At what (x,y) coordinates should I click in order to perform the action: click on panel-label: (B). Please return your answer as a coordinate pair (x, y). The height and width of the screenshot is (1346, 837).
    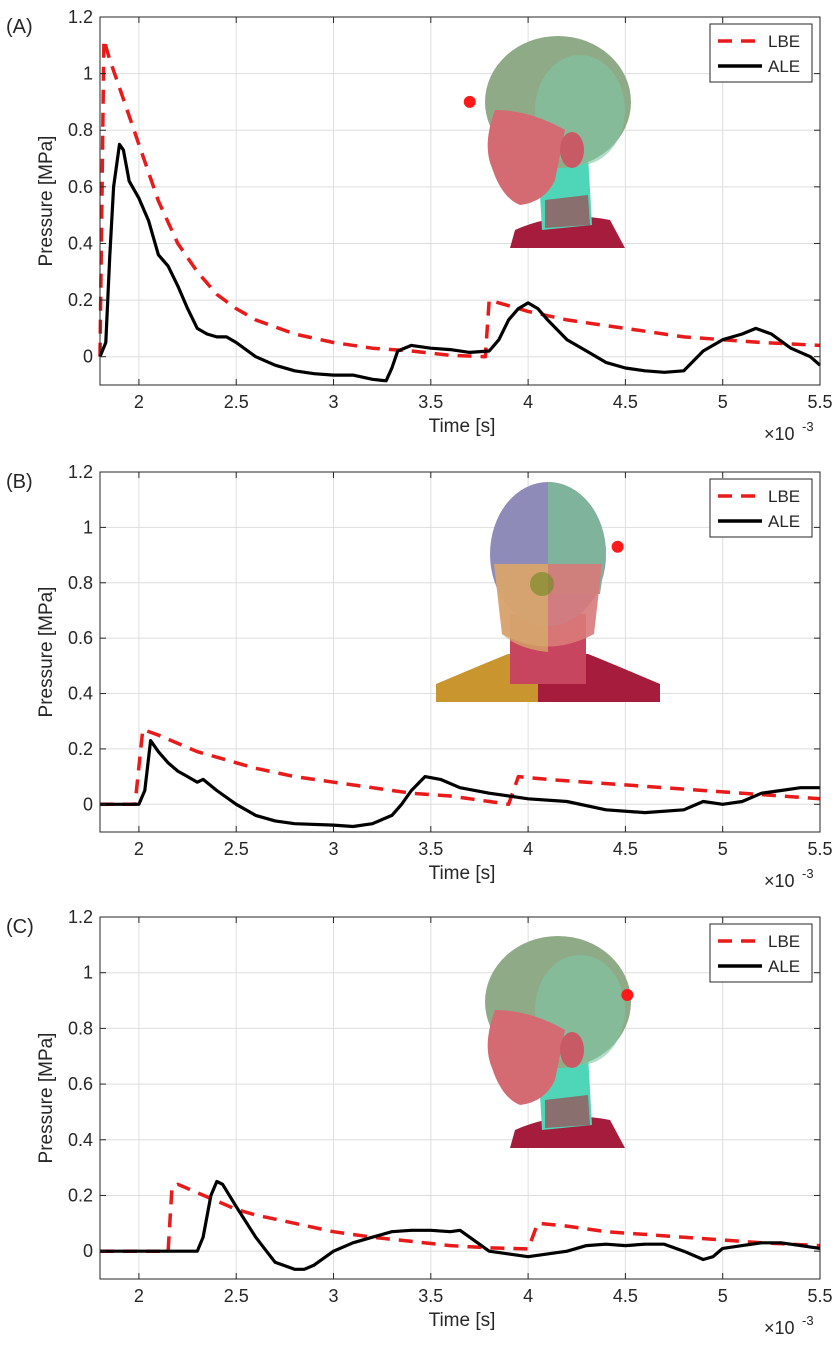
    Looking at the image, I should click on (19, 482).